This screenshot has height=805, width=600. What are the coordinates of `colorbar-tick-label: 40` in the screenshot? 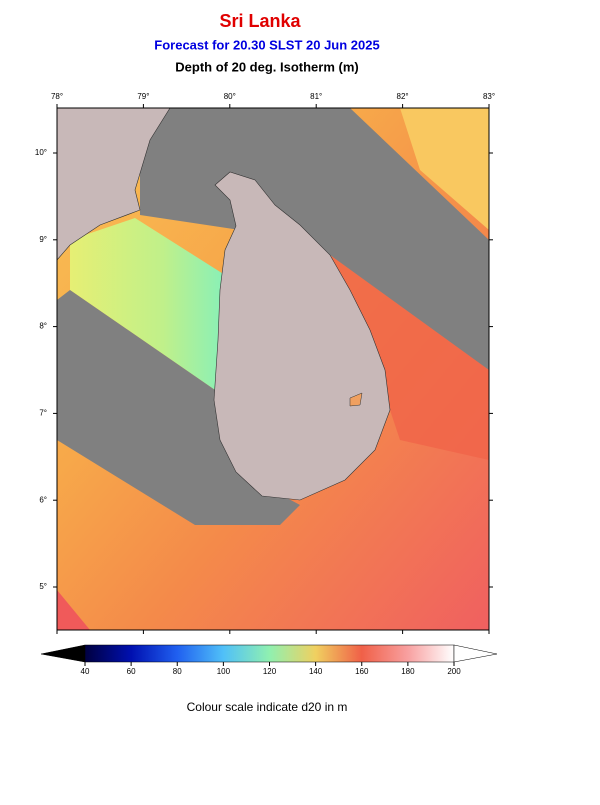 It's located at (85, 671).